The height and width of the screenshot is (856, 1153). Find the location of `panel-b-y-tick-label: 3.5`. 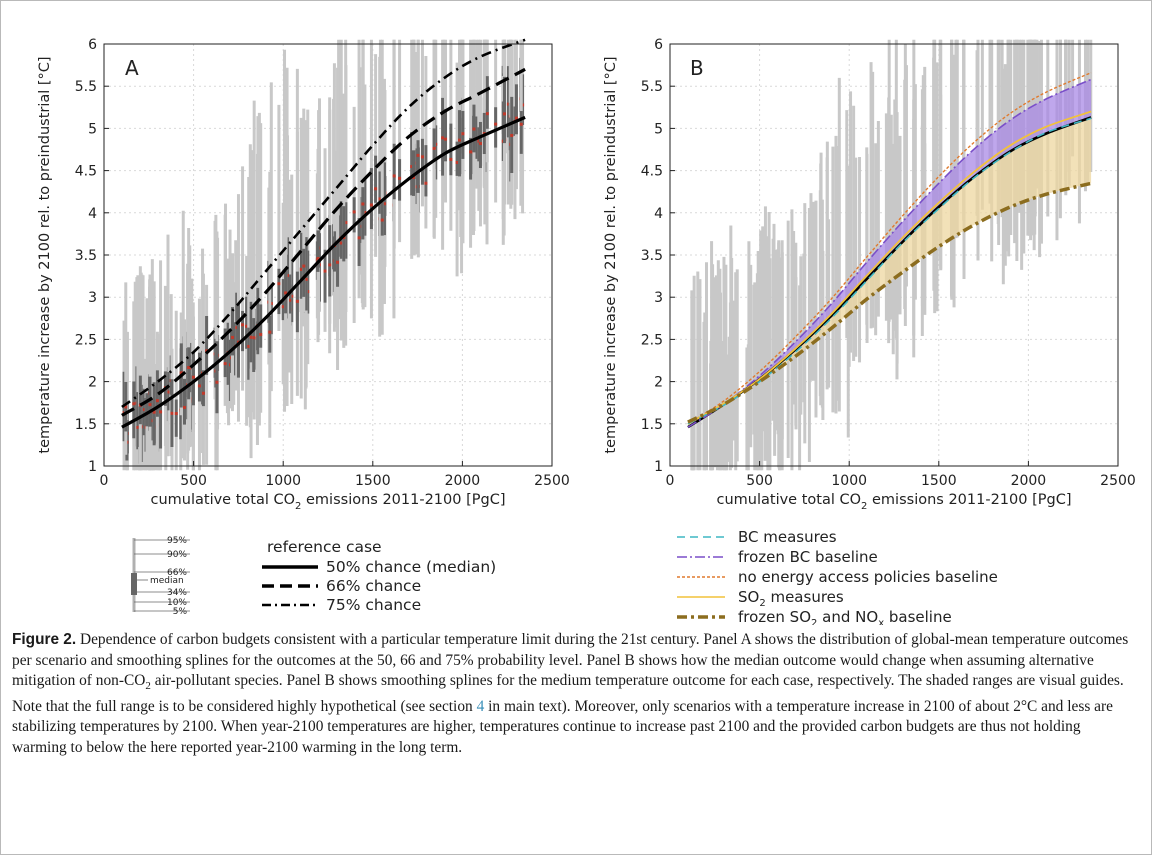

panel-b-y-tick-label: 3.5 is located at coordinates (652, 256).